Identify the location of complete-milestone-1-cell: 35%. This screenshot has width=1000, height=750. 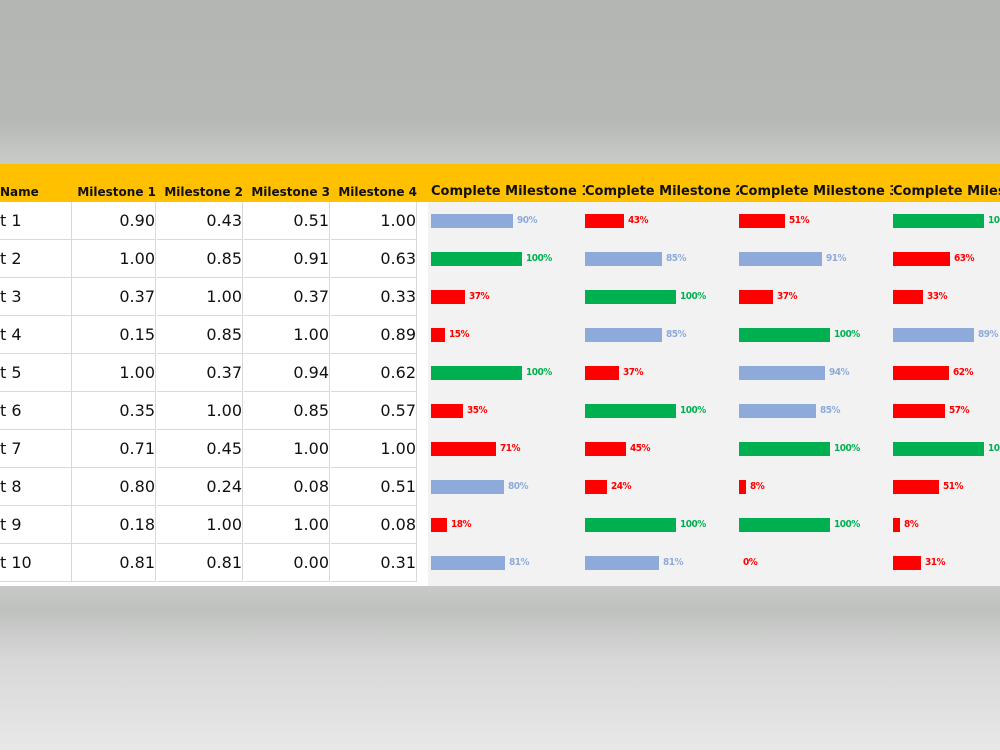
(508, 411).